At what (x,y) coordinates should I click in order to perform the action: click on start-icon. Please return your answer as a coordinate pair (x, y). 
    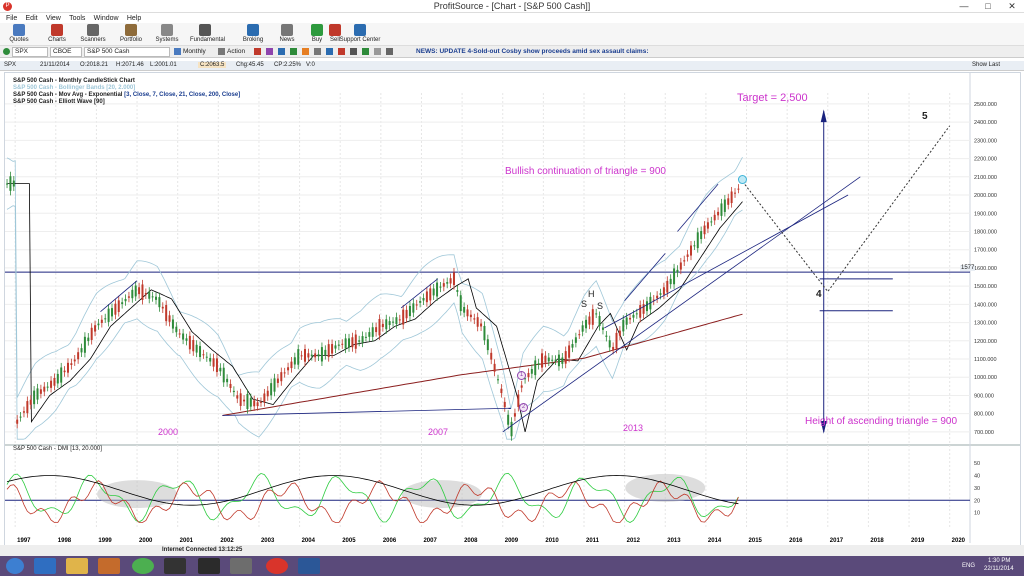
    Looking at the image, I should click on (15, 566).